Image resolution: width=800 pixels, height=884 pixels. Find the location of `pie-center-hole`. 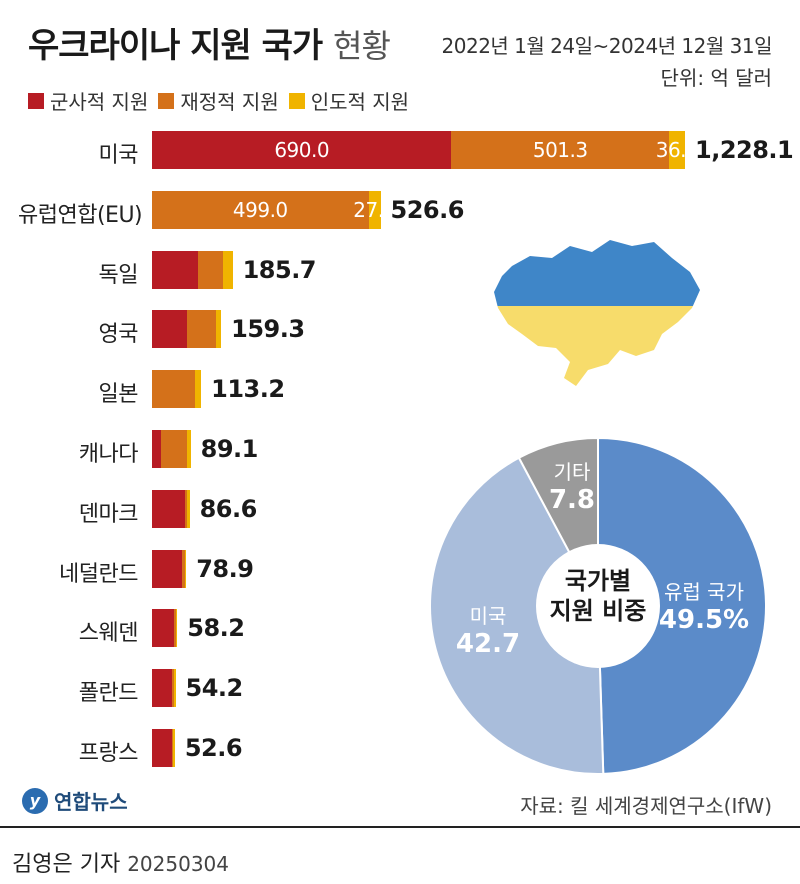

pie-center-hole is located at coordinates (598, 606).